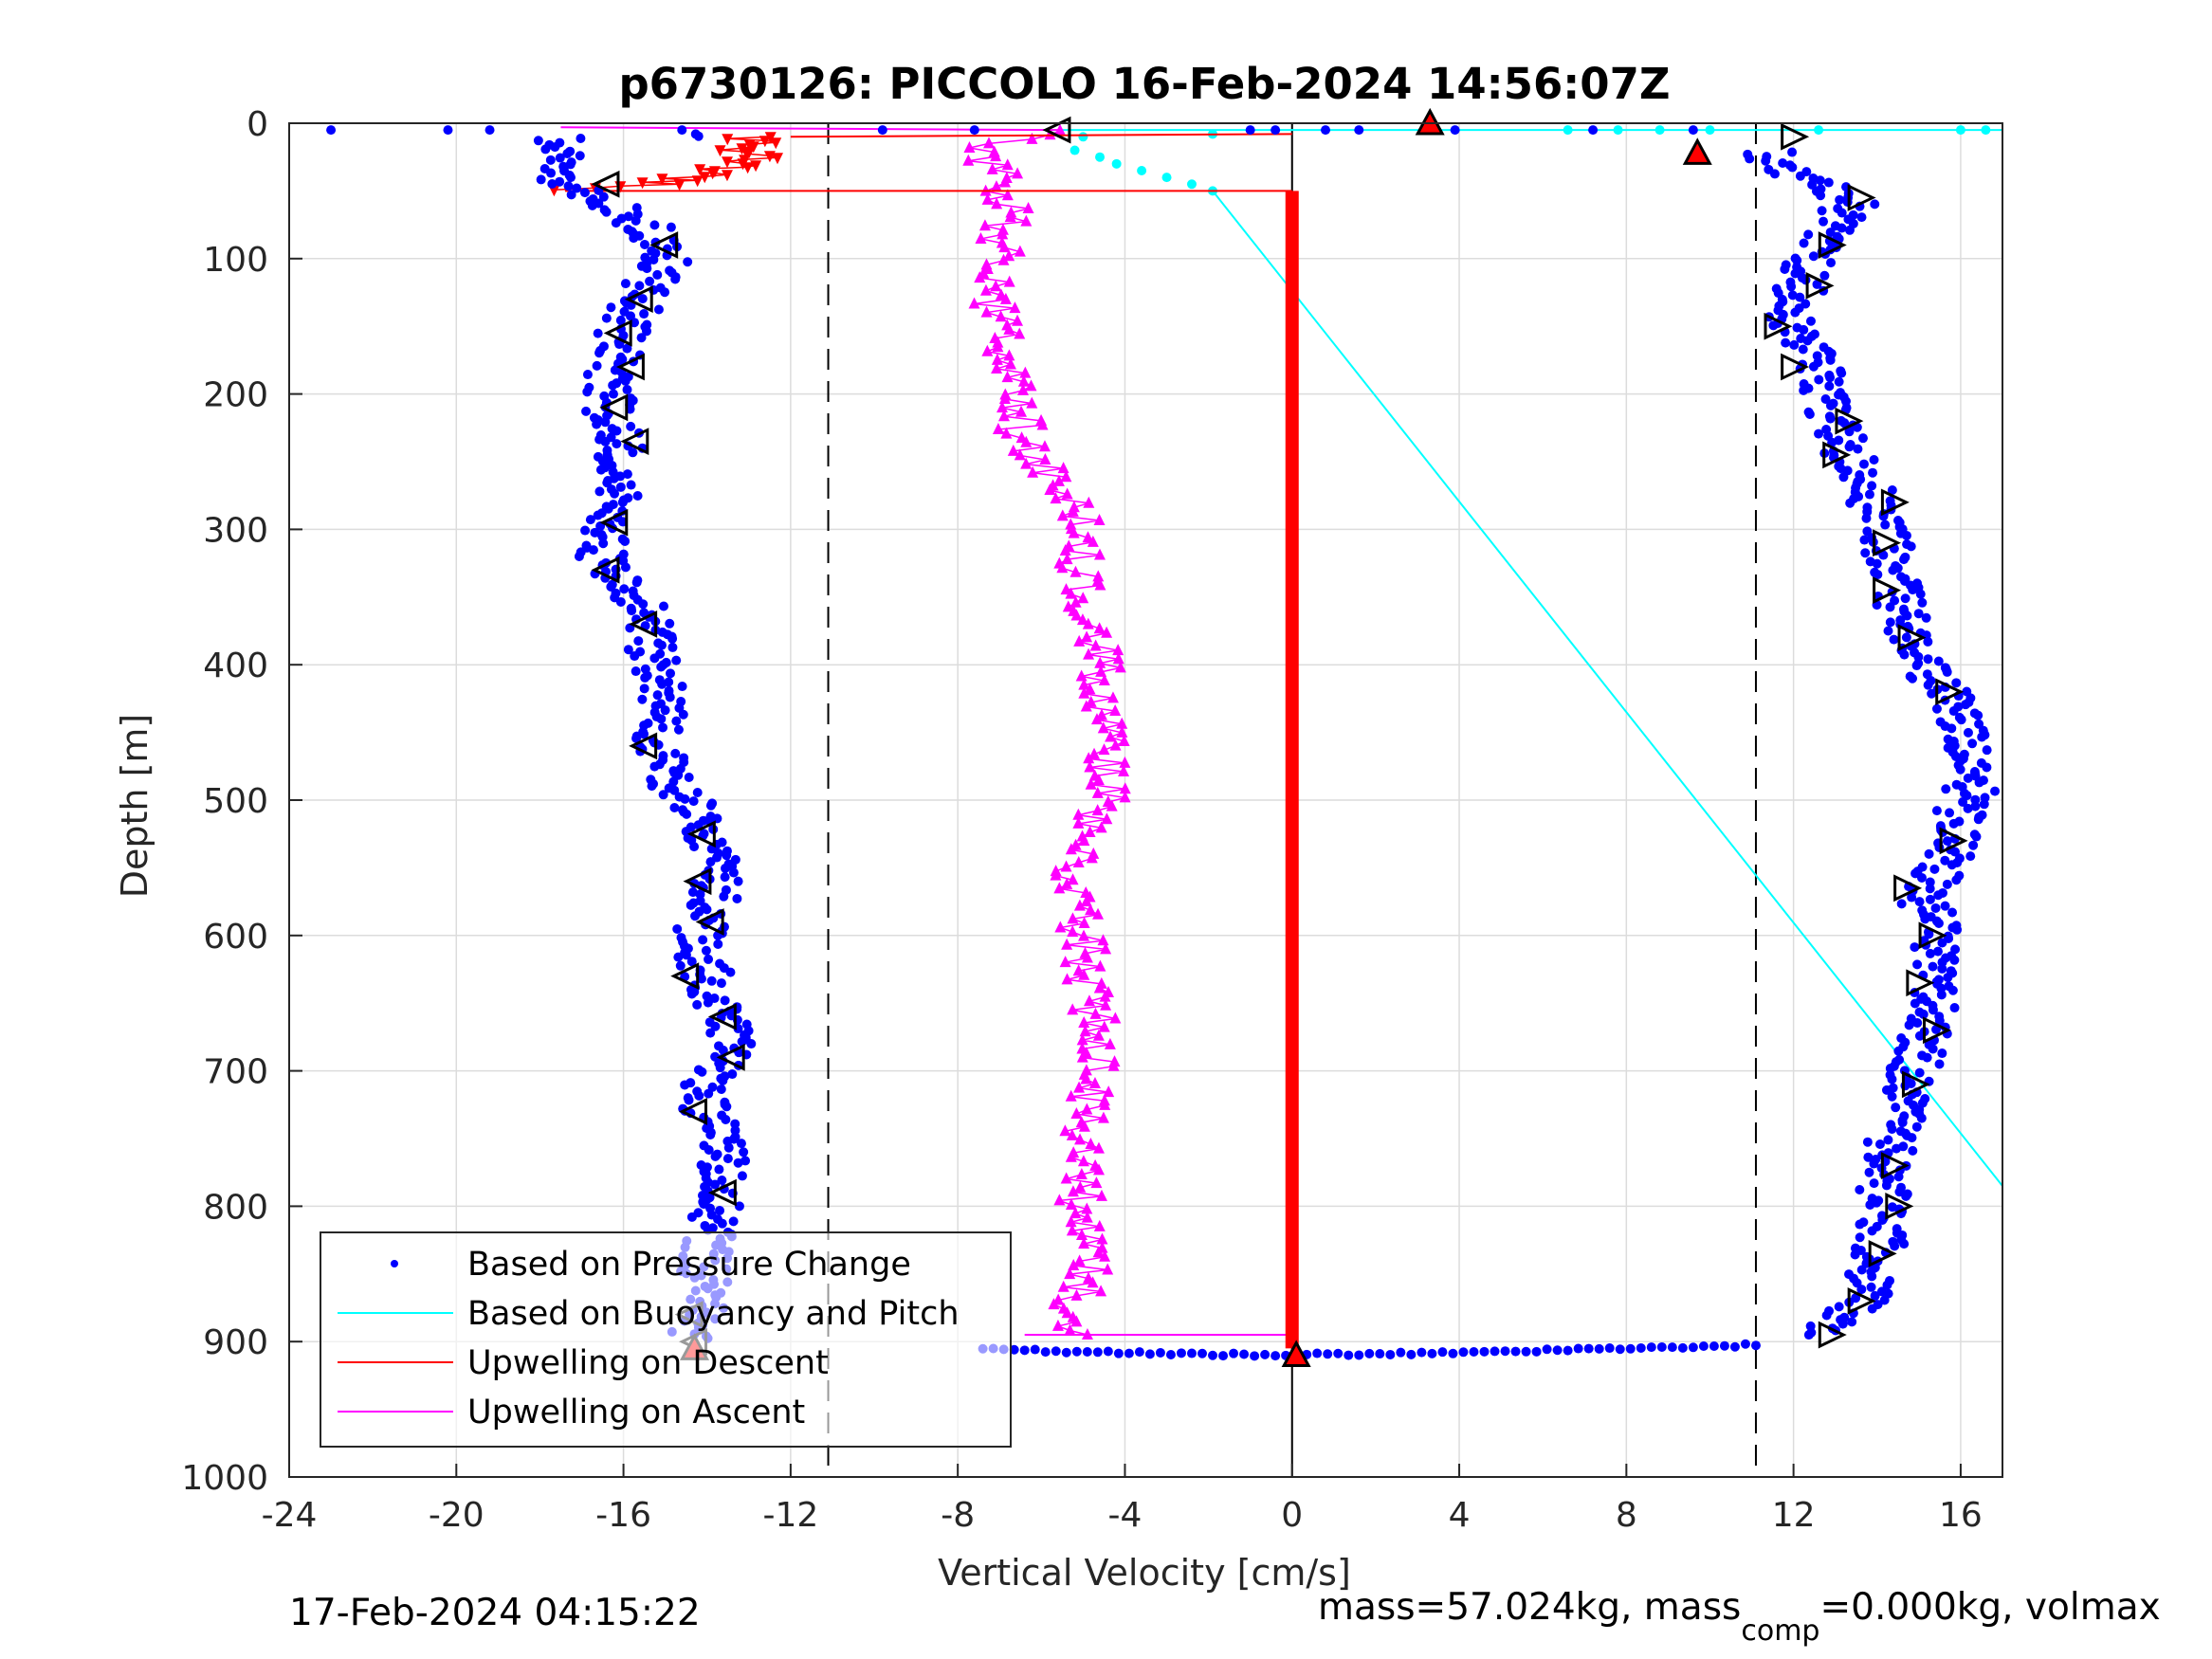  What do you see at coordinates (1626, 1515) in the screenshot?
I see `x-tick-label: 8` at bounding box center [1626, 1515].